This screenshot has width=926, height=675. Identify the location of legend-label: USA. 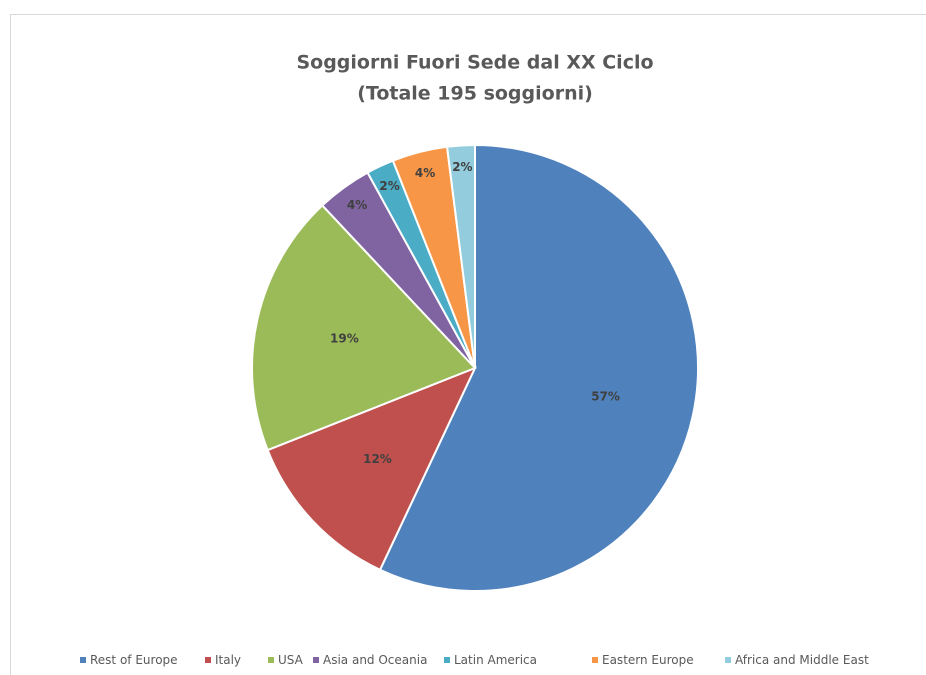
(291, 660).